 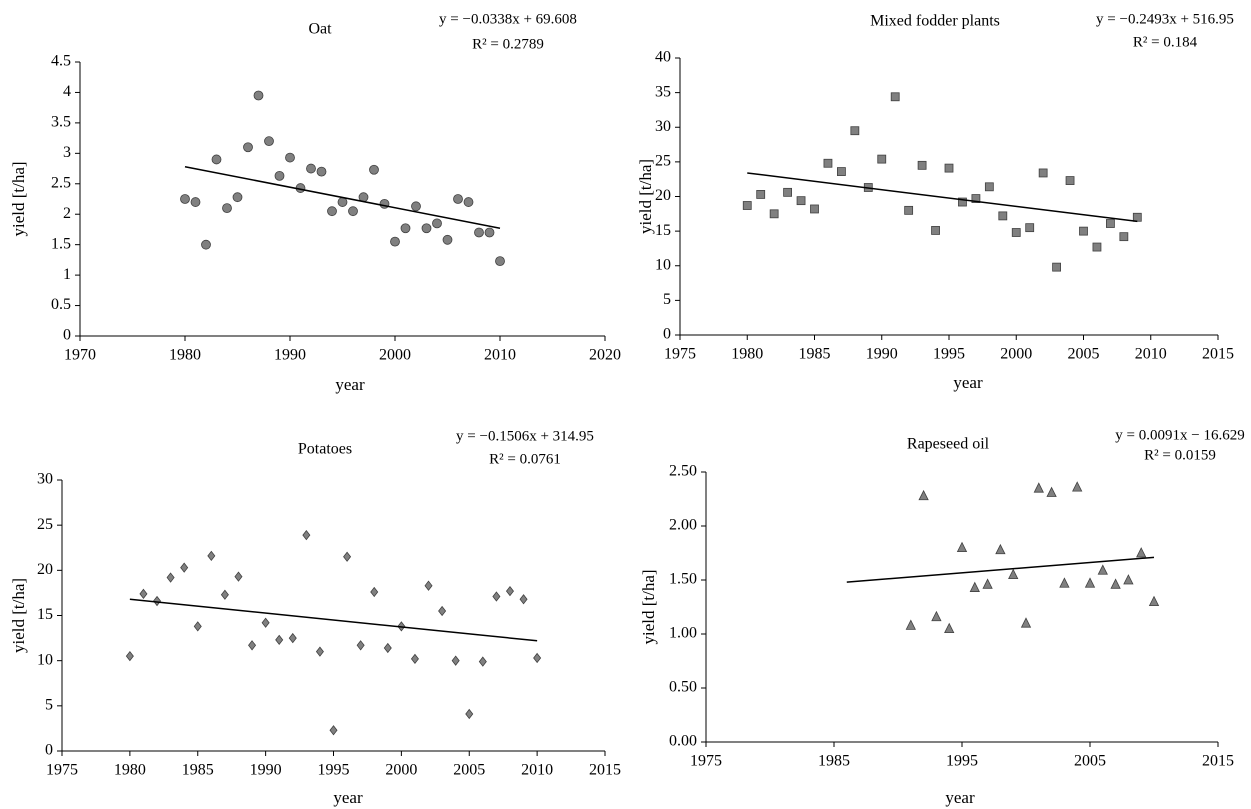 What do you see at coordinates (67, 152) in the screenshot?
I see `y-tick-label: 3` at bounding box center [67, 152].